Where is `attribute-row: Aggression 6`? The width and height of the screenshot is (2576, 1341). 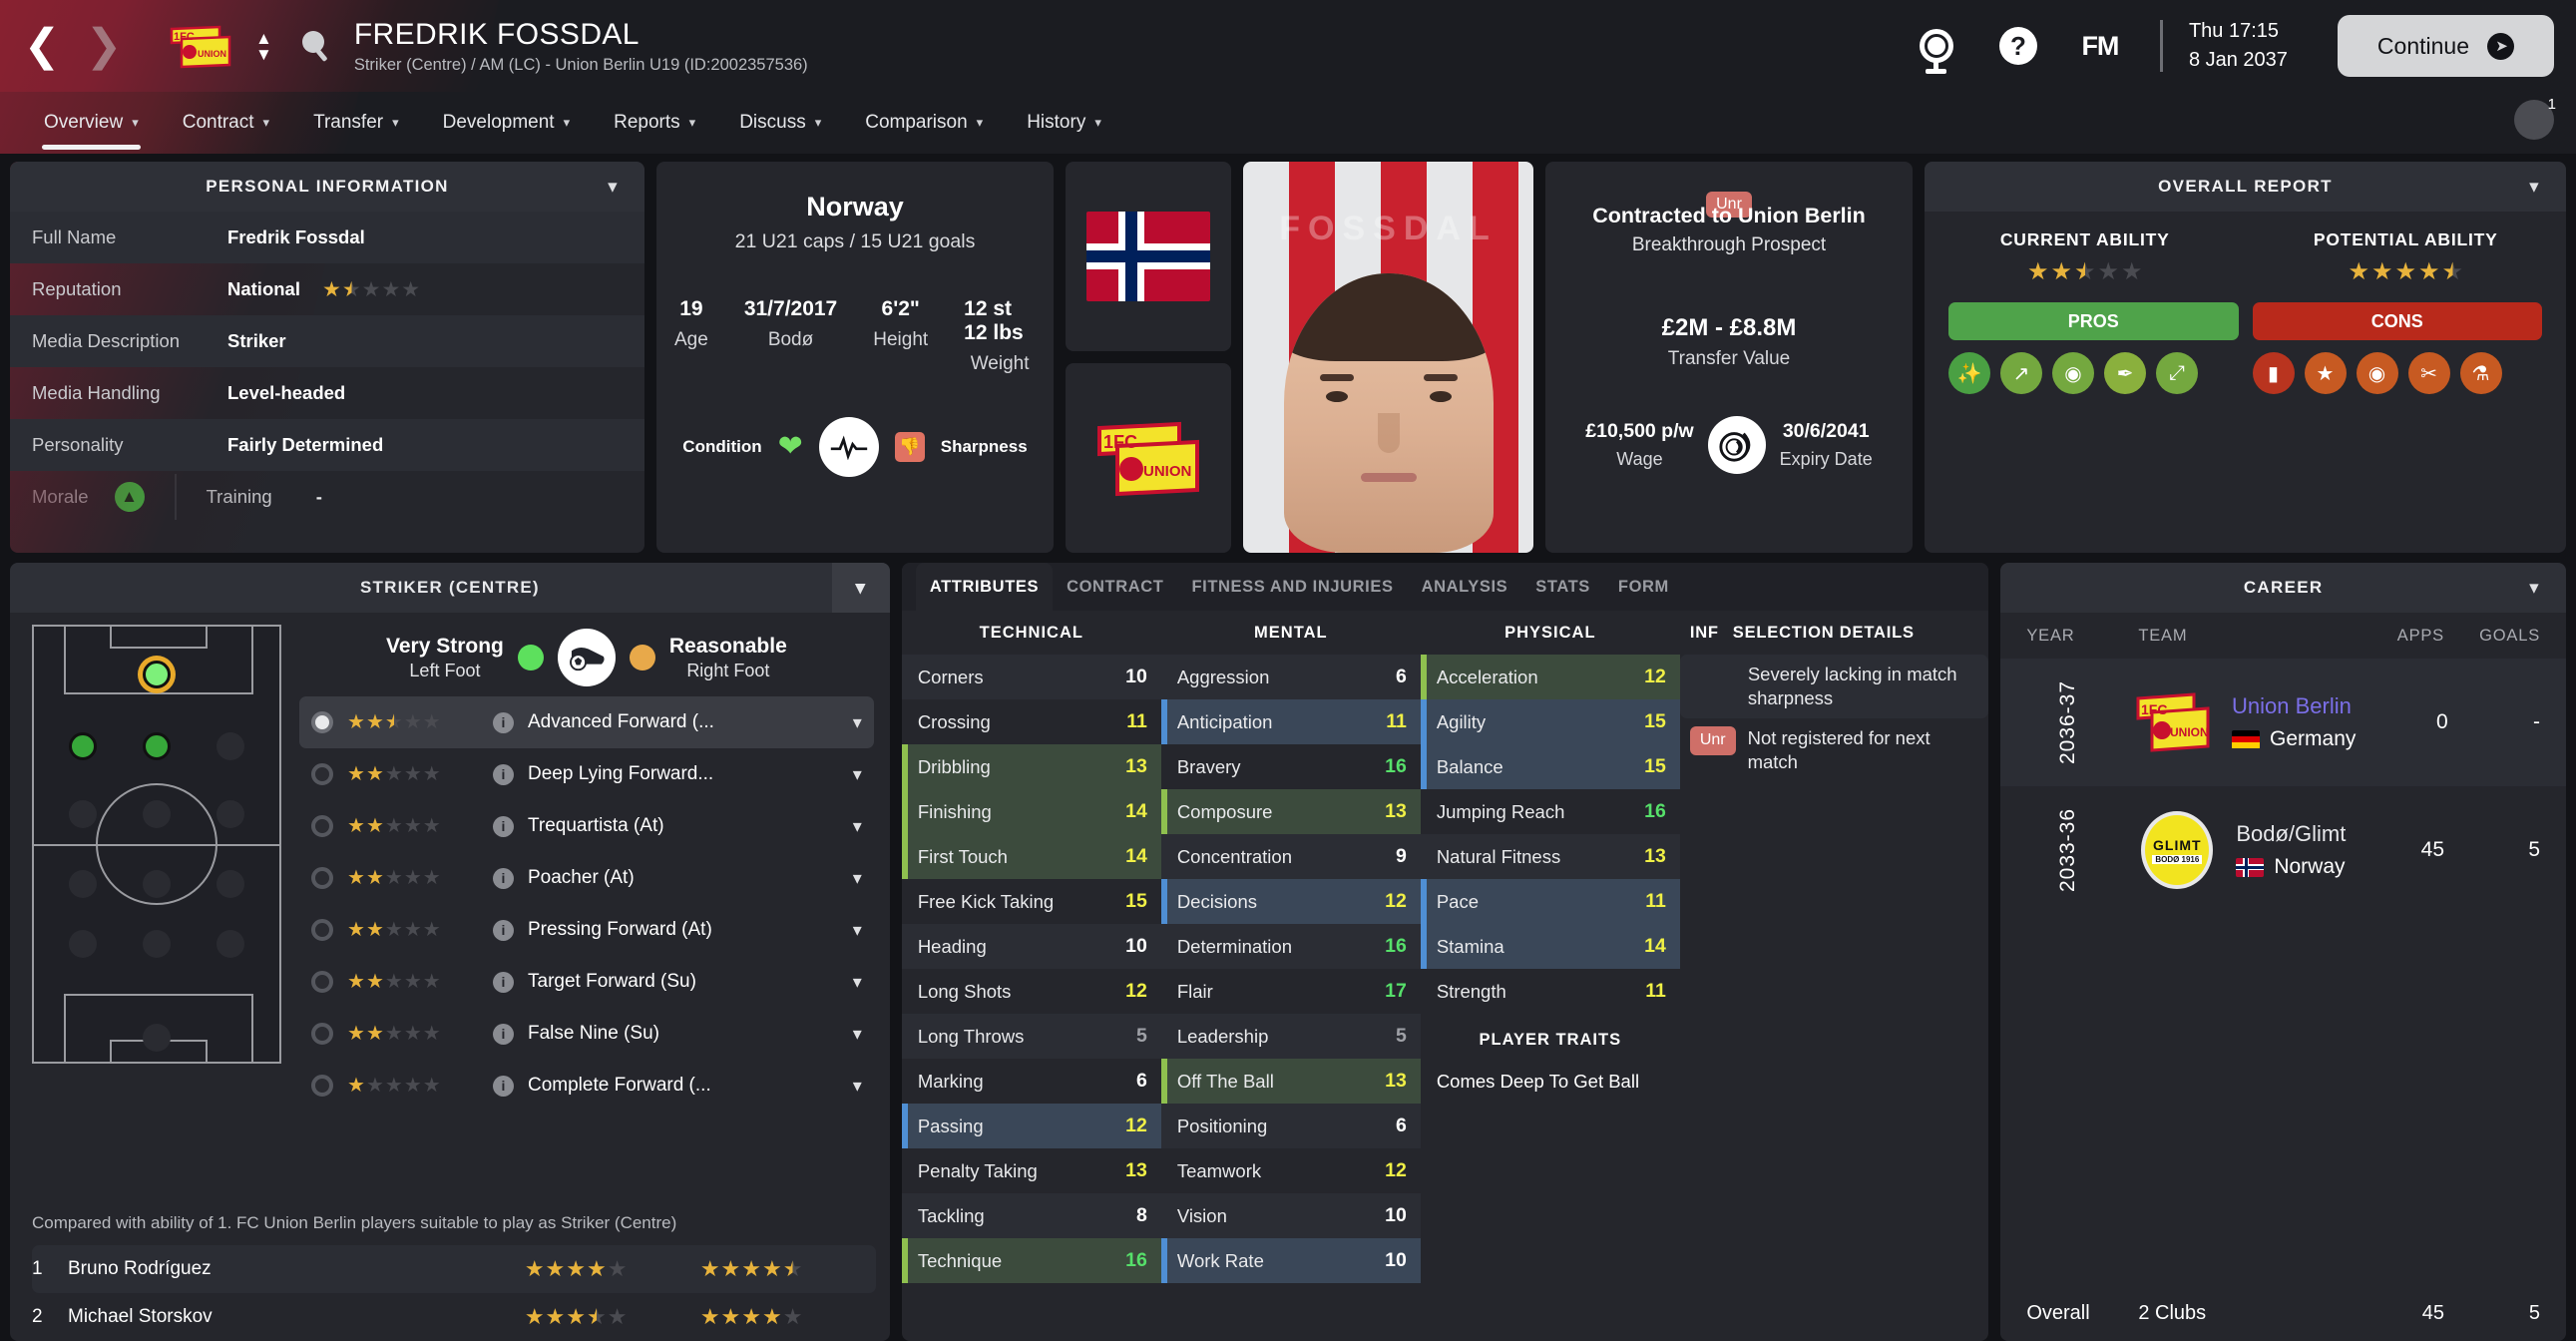
attribute-row: Aggression 6 is located at coordinates (1290, 677).